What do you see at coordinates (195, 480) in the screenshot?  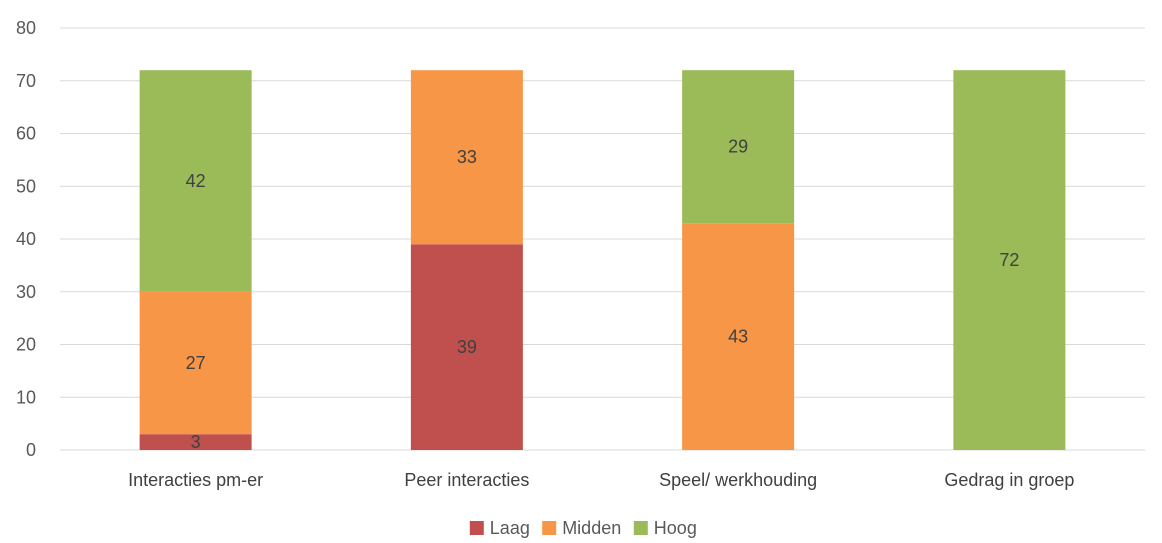 I see `x-category-label: Interacties pm-er` at bounding box center [195, 480].